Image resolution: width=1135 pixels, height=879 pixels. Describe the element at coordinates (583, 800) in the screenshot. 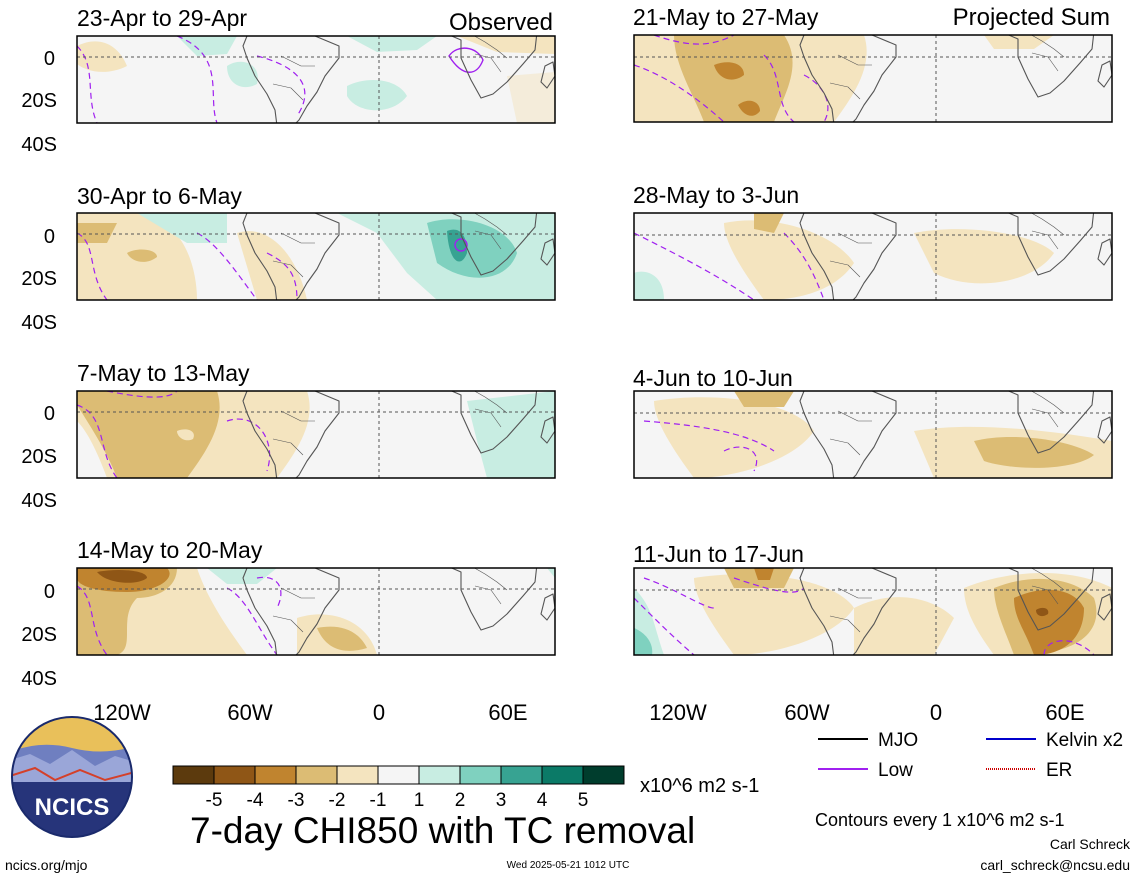

I see `colorbar-label: 5` at that location.